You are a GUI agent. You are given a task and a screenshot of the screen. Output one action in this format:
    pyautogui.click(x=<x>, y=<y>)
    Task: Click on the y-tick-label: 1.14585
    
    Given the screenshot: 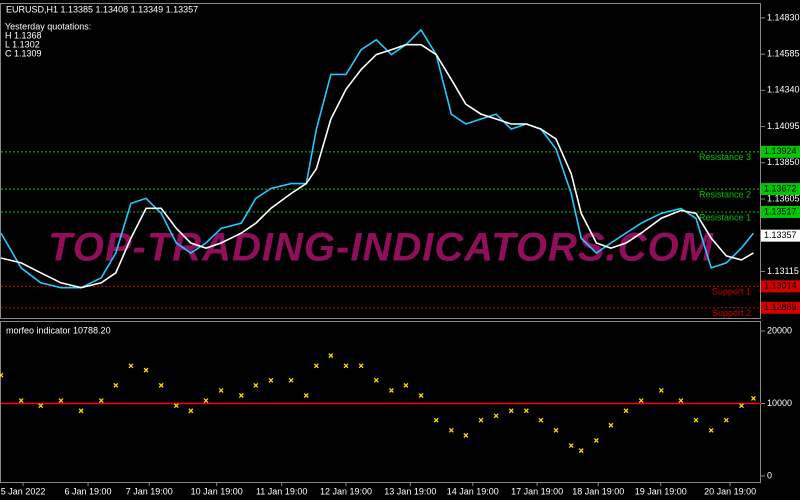 What is the action you would take?
    pyautogui.click(x=783, y=53)
    